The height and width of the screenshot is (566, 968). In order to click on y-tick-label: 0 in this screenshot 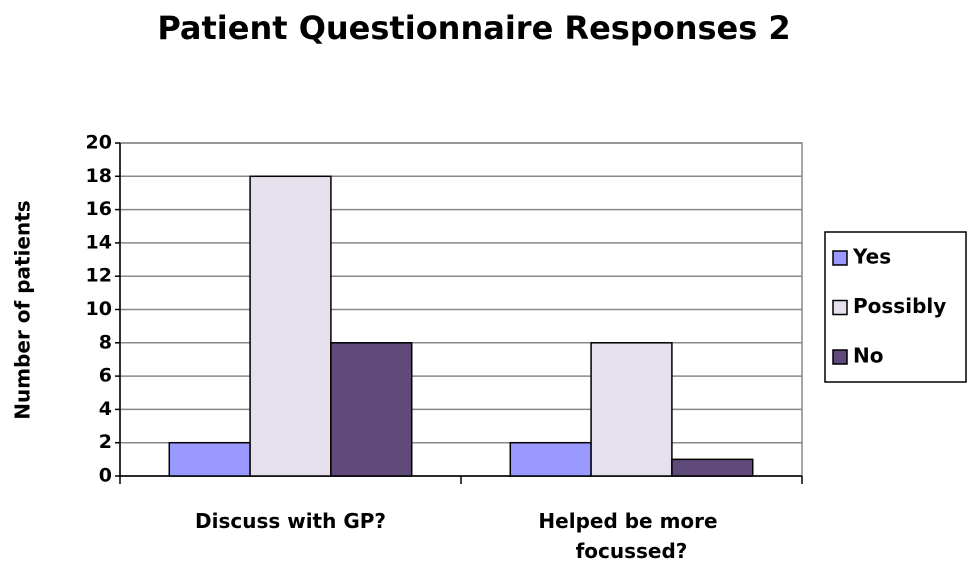, I will do `click(105, 476)`.